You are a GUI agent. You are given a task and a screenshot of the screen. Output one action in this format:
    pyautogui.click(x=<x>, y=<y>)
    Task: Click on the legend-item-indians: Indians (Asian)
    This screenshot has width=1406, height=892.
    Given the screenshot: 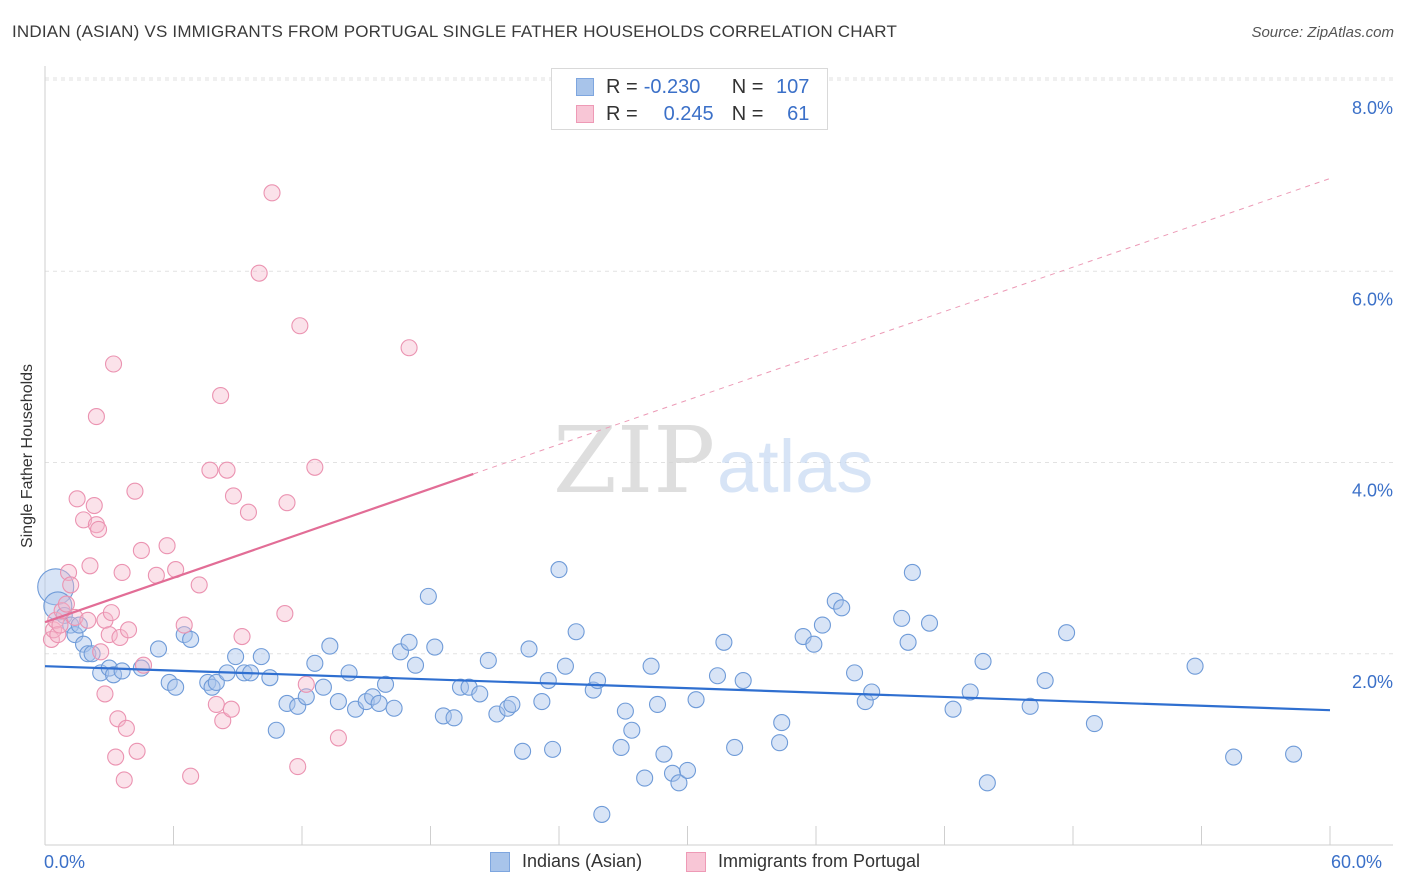 What is the action you would take?
    pyautogui.click(x=566, y=861)
    